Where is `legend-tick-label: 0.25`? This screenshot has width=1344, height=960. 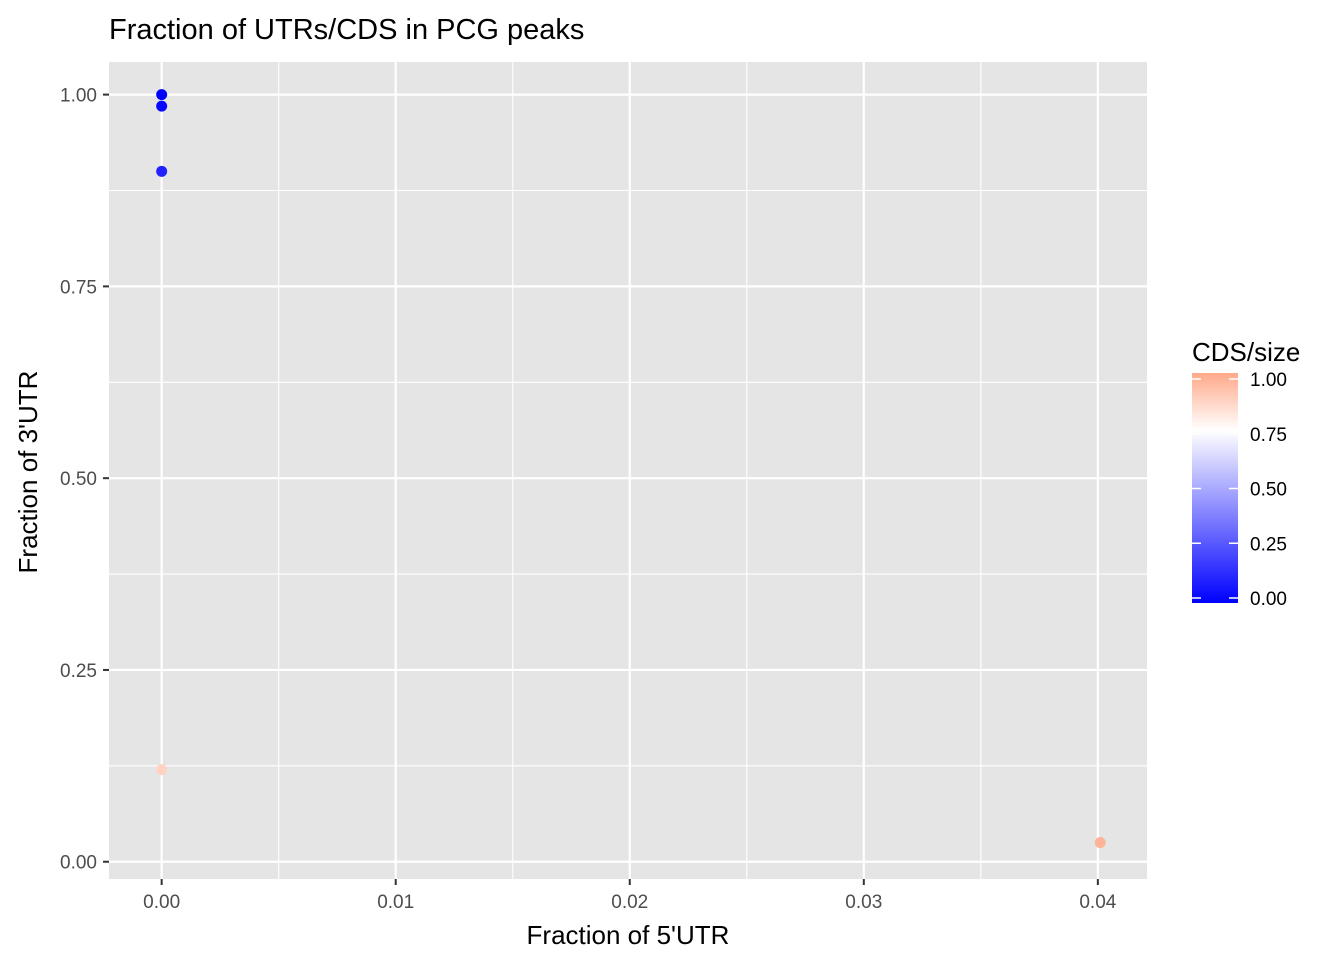
legend-tick-label: 0.25 is located at coordinates (1268, 544).